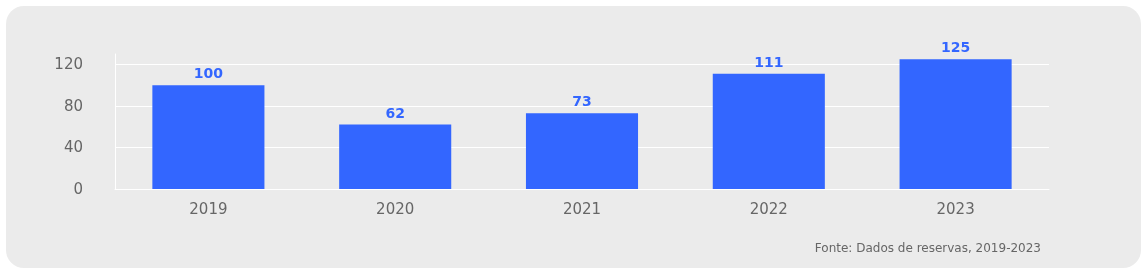  I want to click on data-label: 62, so click(395, 112).